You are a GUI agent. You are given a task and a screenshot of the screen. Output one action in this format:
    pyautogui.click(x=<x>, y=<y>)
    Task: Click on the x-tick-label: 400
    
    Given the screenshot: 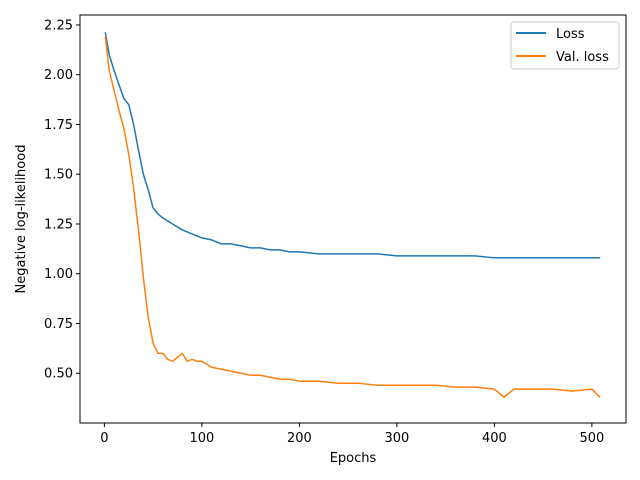 What is the action you would take?
    pyautogui.click(x=494, y=438)
    